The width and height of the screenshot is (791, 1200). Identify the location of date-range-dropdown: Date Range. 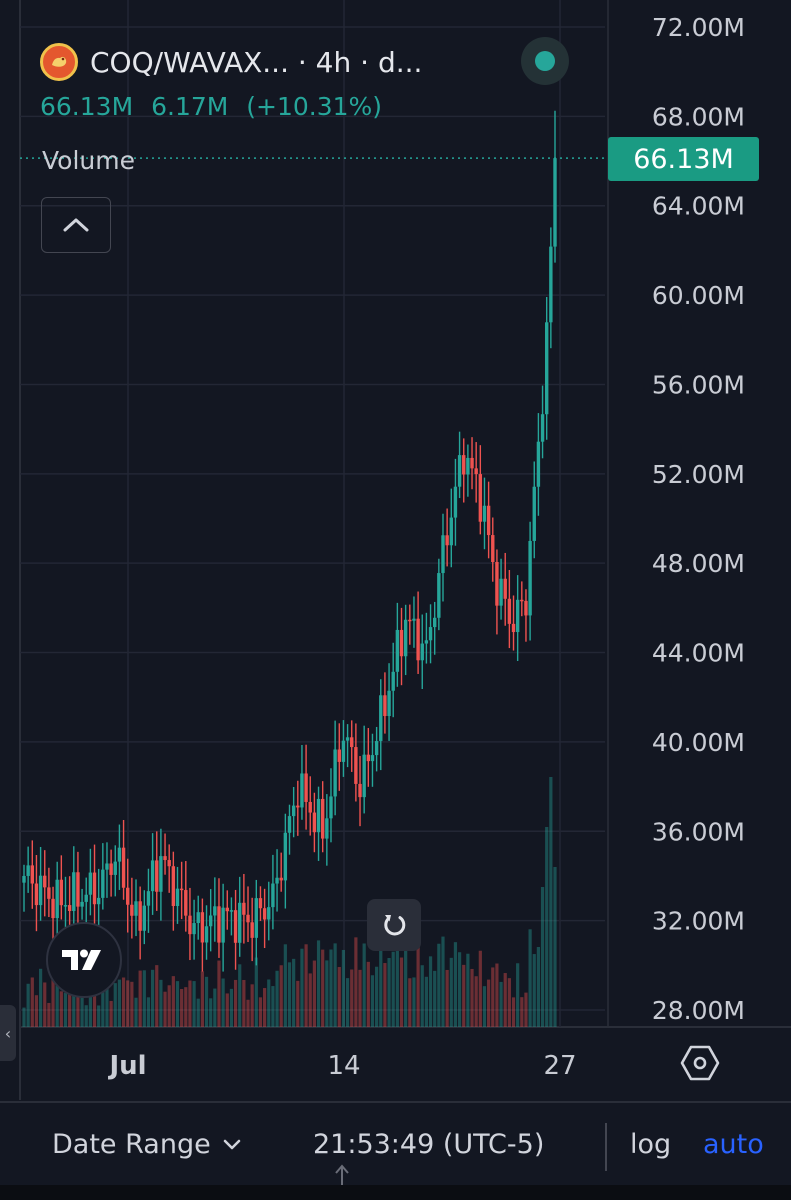
(146, 1144).